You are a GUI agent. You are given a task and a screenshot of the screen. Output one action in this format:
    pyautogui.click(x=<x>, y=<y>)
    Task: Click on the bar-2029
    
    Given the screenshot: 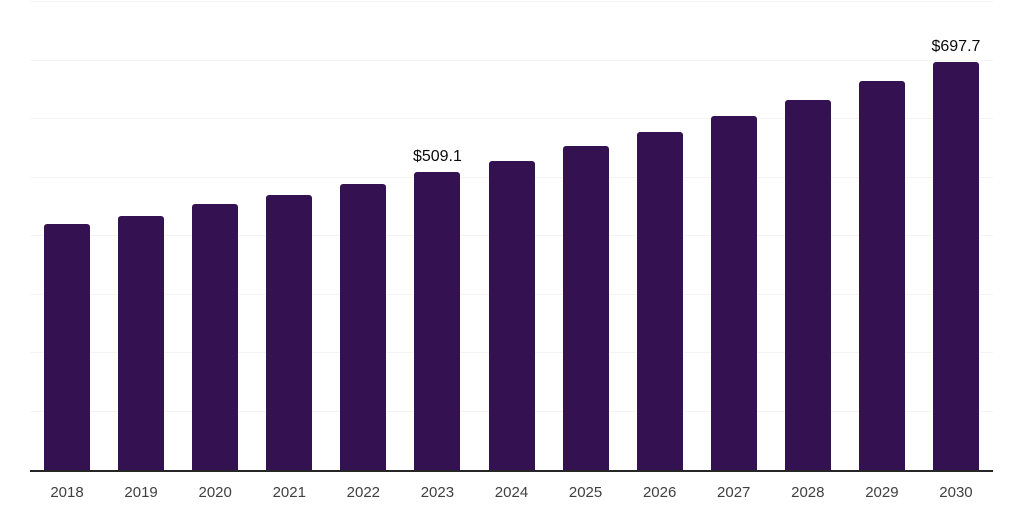 What is the action you would take?
    pyautogui.click(x=881, y=275)
    